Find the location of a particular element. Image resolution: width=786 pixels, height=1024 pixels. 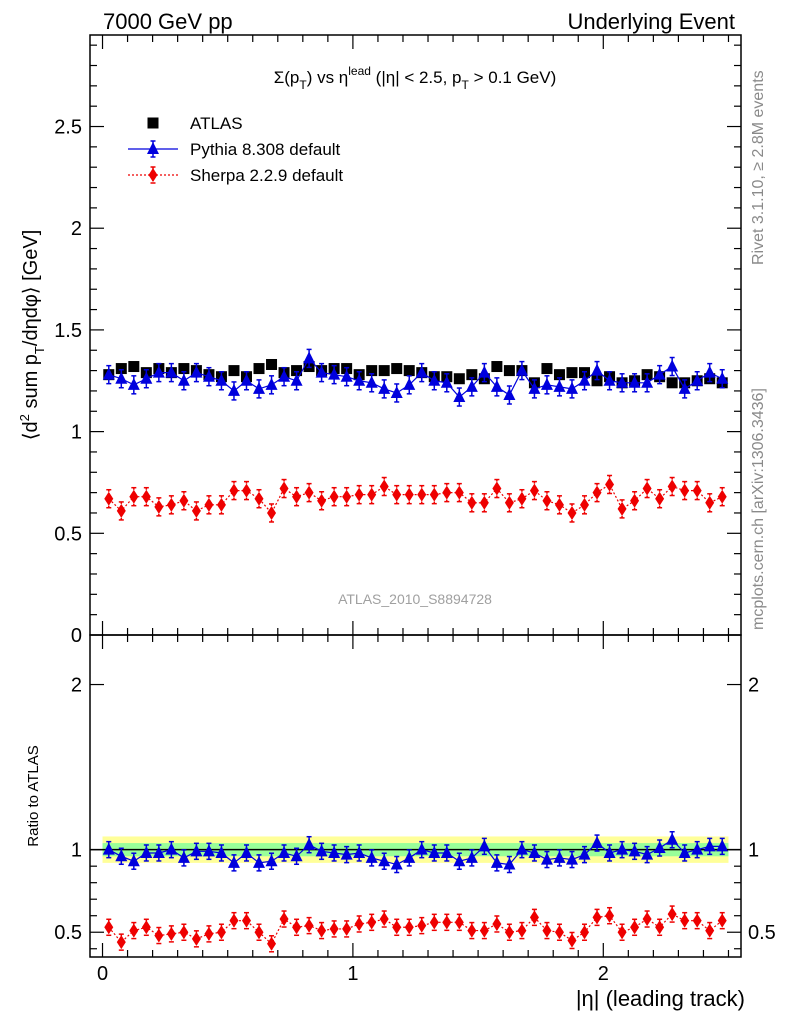

x-tick-label: 1 is located at coordinates (352, 974).